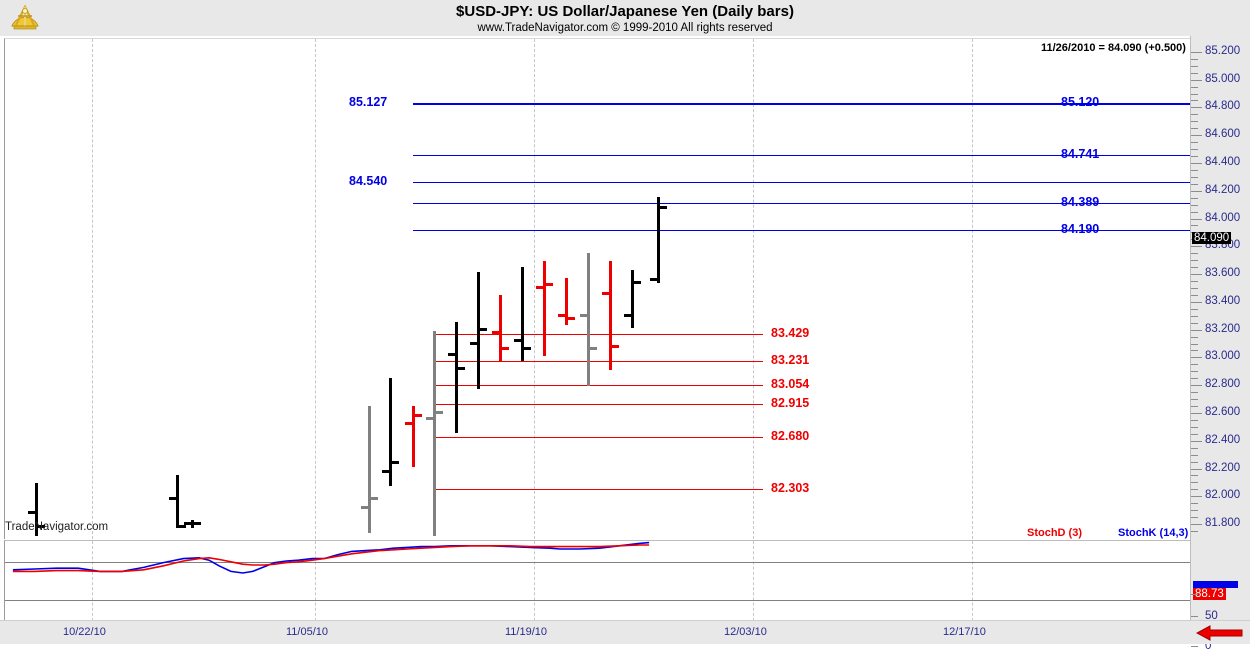 The height and width of the screenshot is (652, 1250). Describe the element at coordinates (790, 488) in the screenshot. I see `support-label: 82.303` at that location.